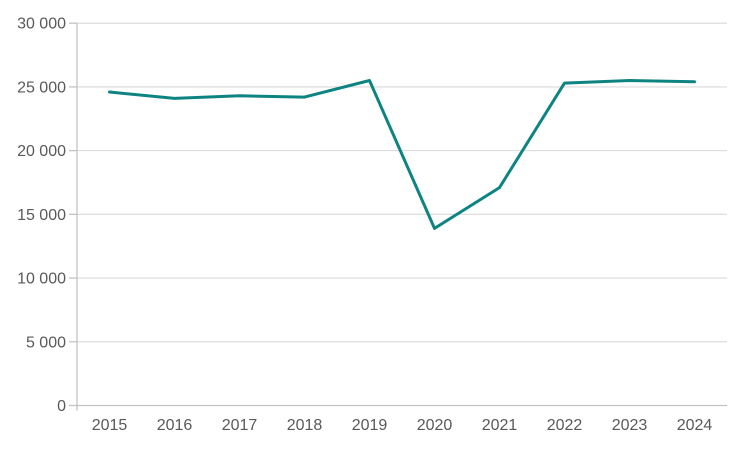  Describe the element at coordinates (61, 406) in the screenshot. I see `y-tick-label: 0` at that location.